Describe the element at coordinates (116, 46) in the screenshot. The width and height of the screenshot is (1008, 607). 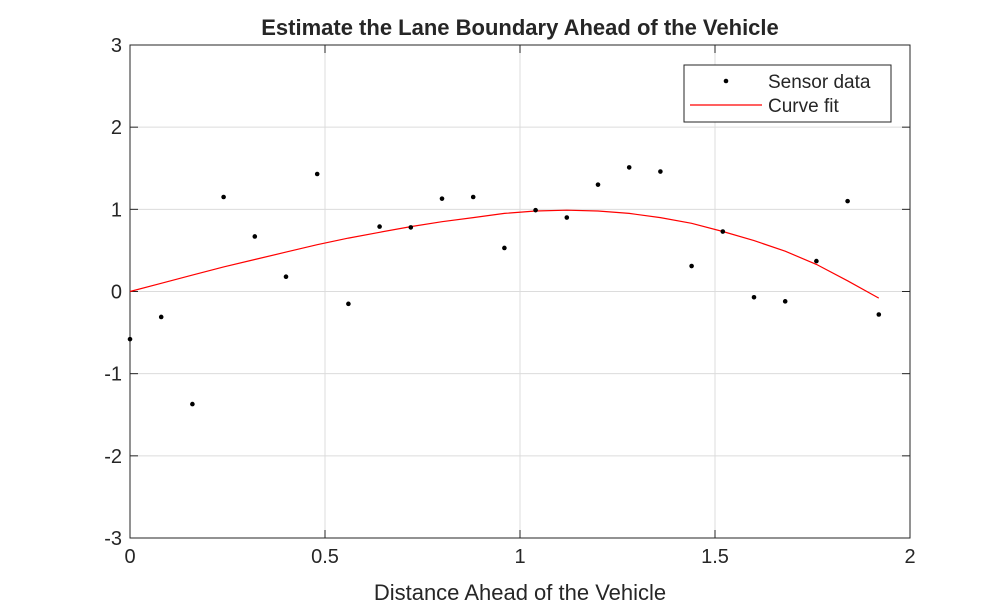
I see `y-tick-label: 3` at that location.